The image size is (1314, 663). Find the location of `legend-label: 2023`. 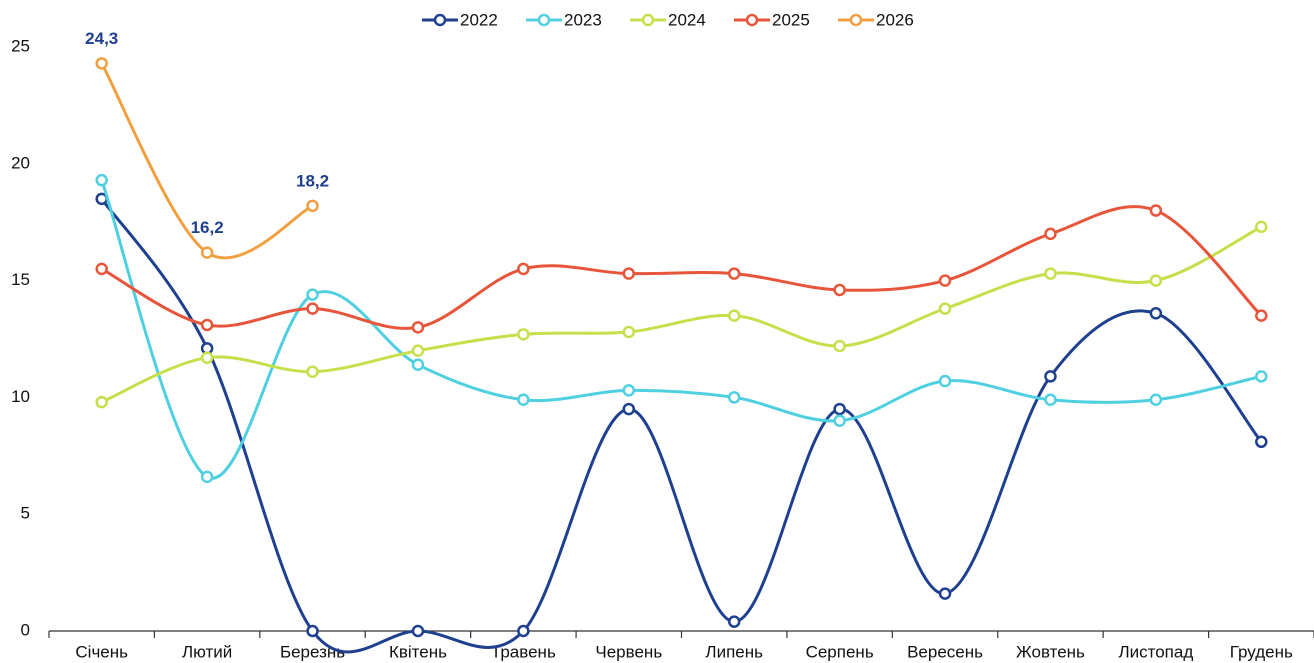

legend-label: 2023 is located at coordinates (583, 19).